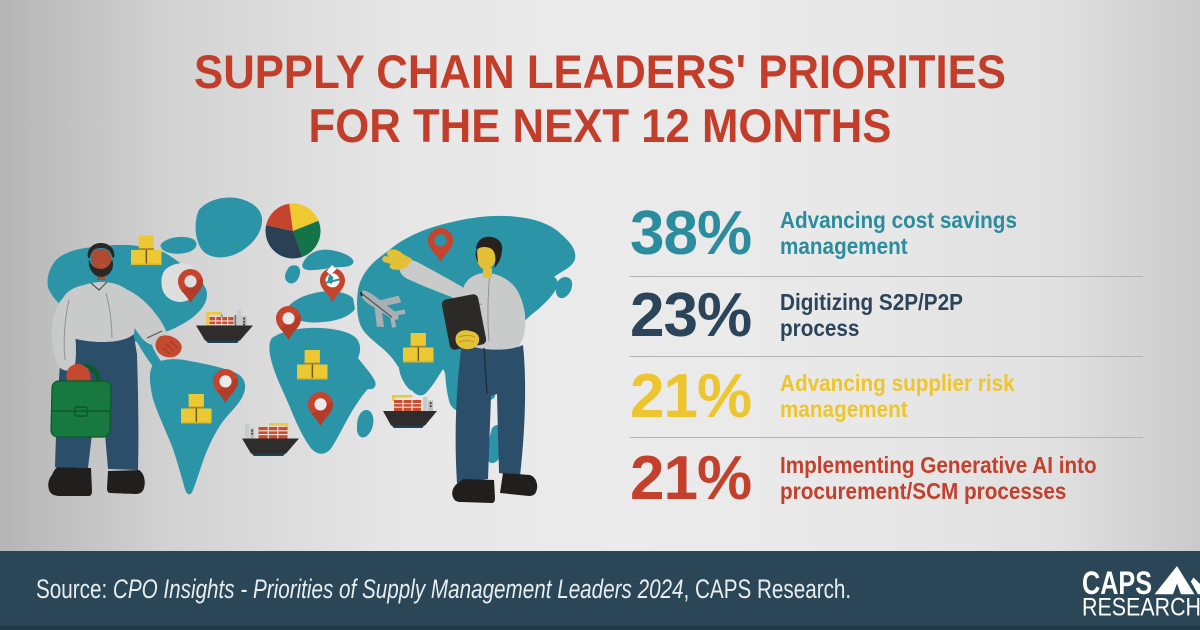 The image size is (1200, 630). I want to click on svg-text: CAPS, so click(1117, 583).